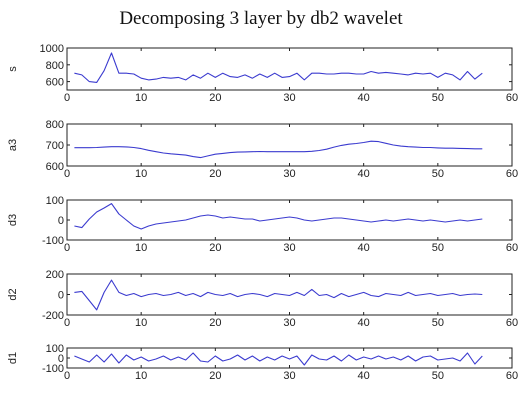 The image size is (522, 412). What do you see at coordinates (13, 358) in the screenshot?
I see `y-axis-label: d1` at bounding box center [13, 358].